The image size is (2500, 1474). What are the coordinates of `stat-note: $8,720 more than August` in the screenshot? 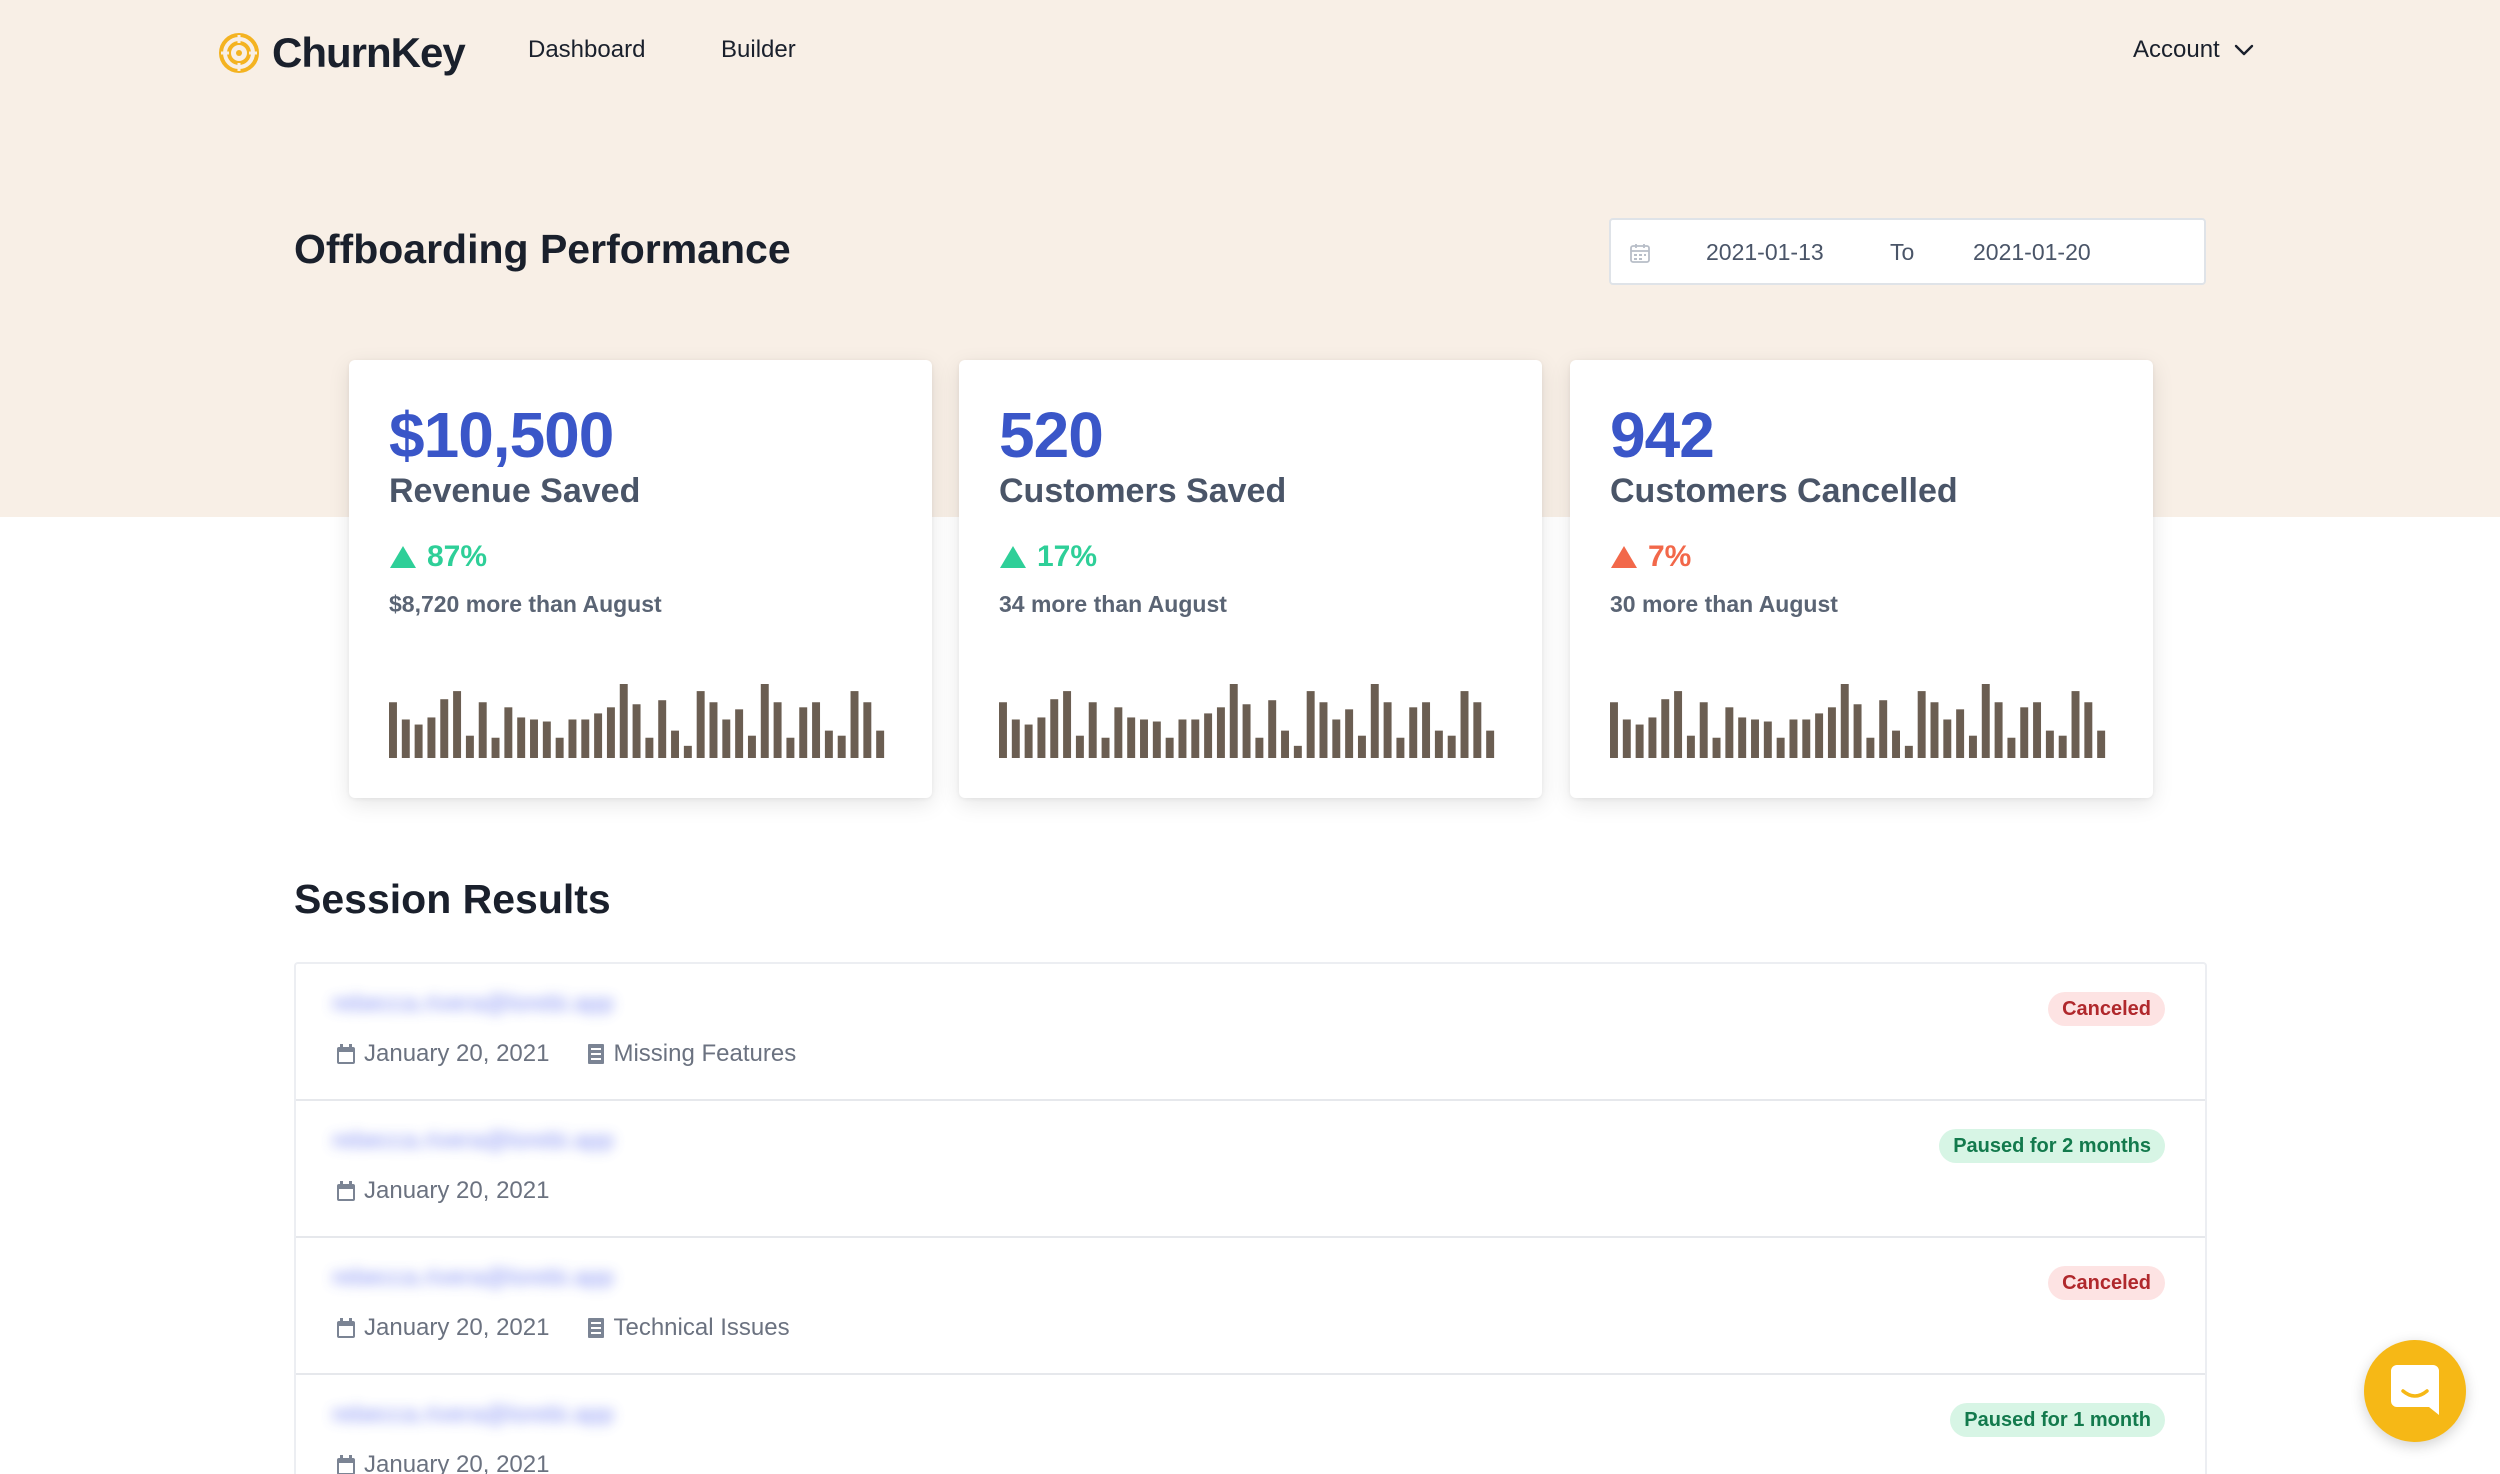 It's located at (525, 604).